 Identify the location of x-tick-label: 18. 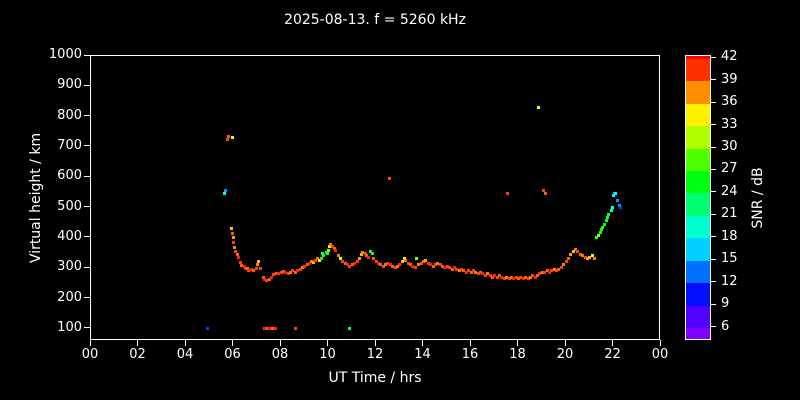
(517, 354).